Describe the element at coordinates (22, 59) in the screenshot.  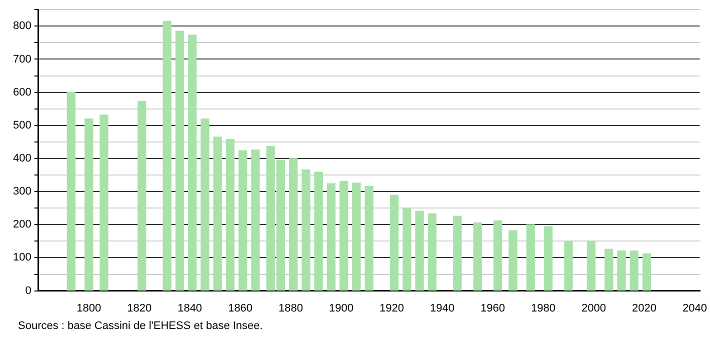
I see `y-tick-label: 700` at that location.